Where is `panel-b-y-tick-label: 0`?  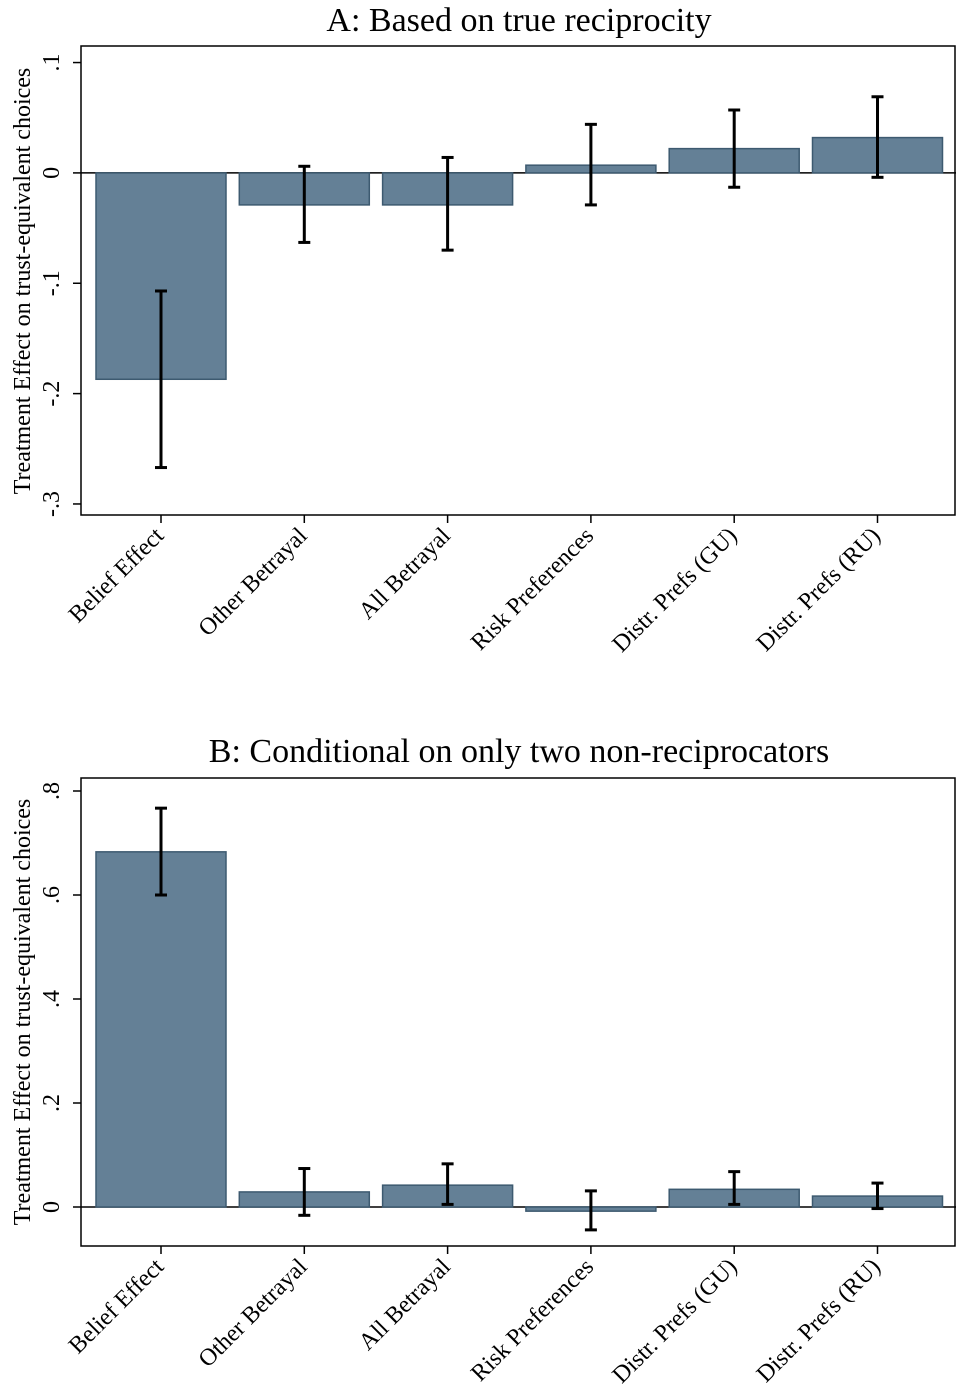 panel-b-y-tick-label: 0 is located at coordinates (52, 1207).